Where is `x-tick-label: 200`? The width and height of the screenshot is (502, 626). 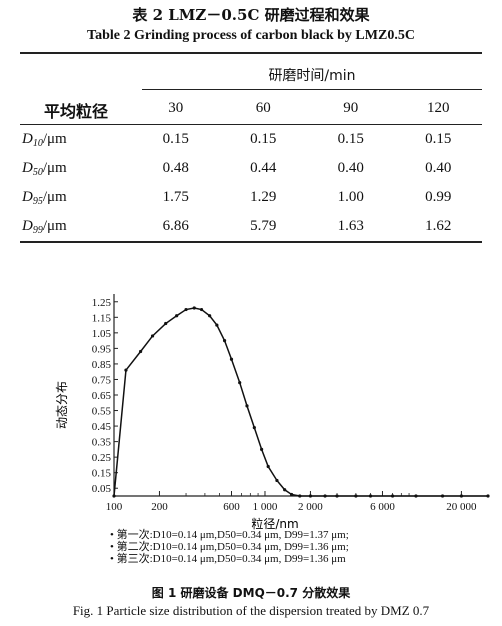
x-tick-label: 200 is located at coordinates (159, 507).